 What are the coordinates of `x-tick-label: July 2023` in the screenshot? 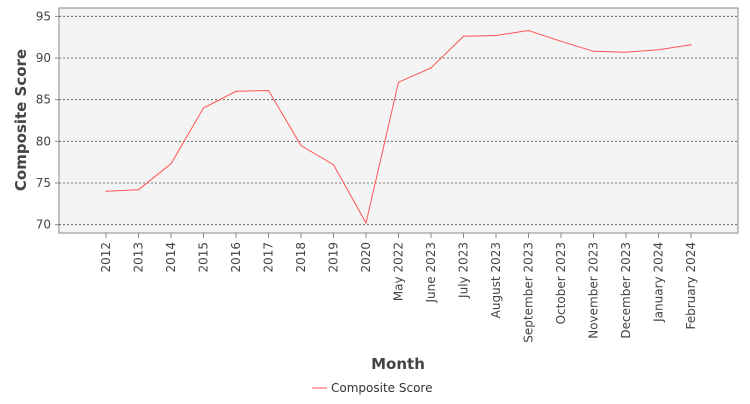 It's located at (464, 270).